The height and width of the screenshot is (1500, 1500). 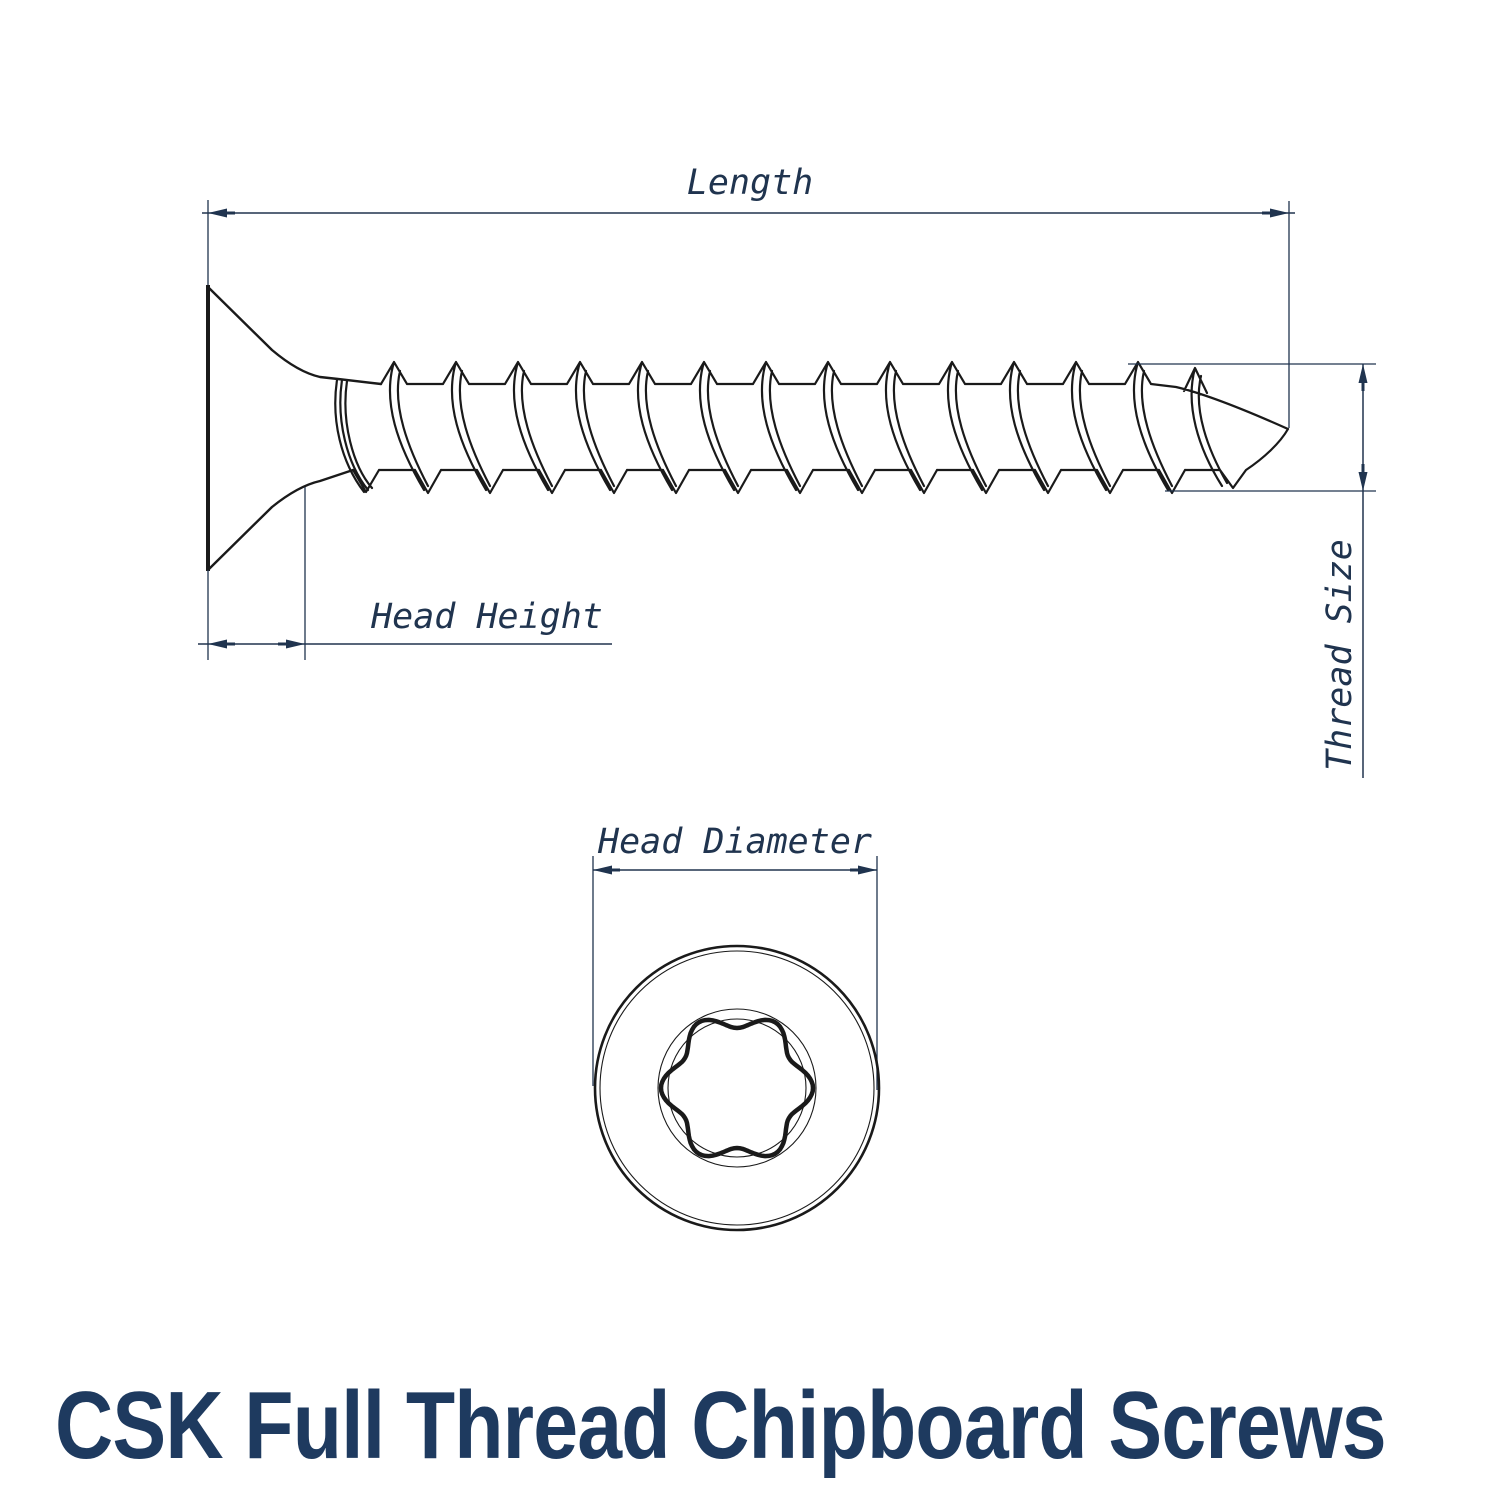 I want to click on arrow-up-icon, so click(x=1363, y=377).